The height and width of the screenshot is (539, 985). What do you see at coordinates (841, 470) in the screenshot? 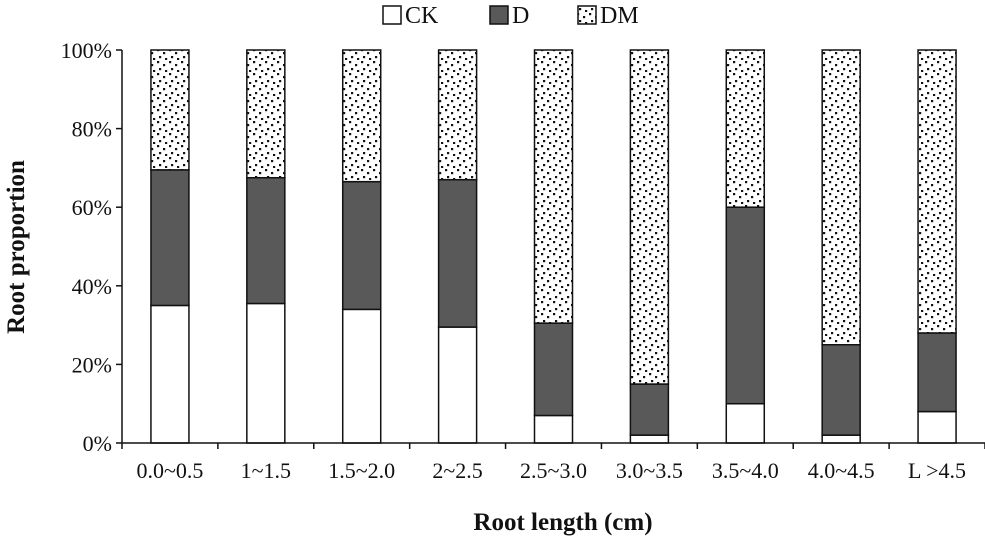
I see `x-tick-label: 4.0~4.5` at bounding box center [841, 470].